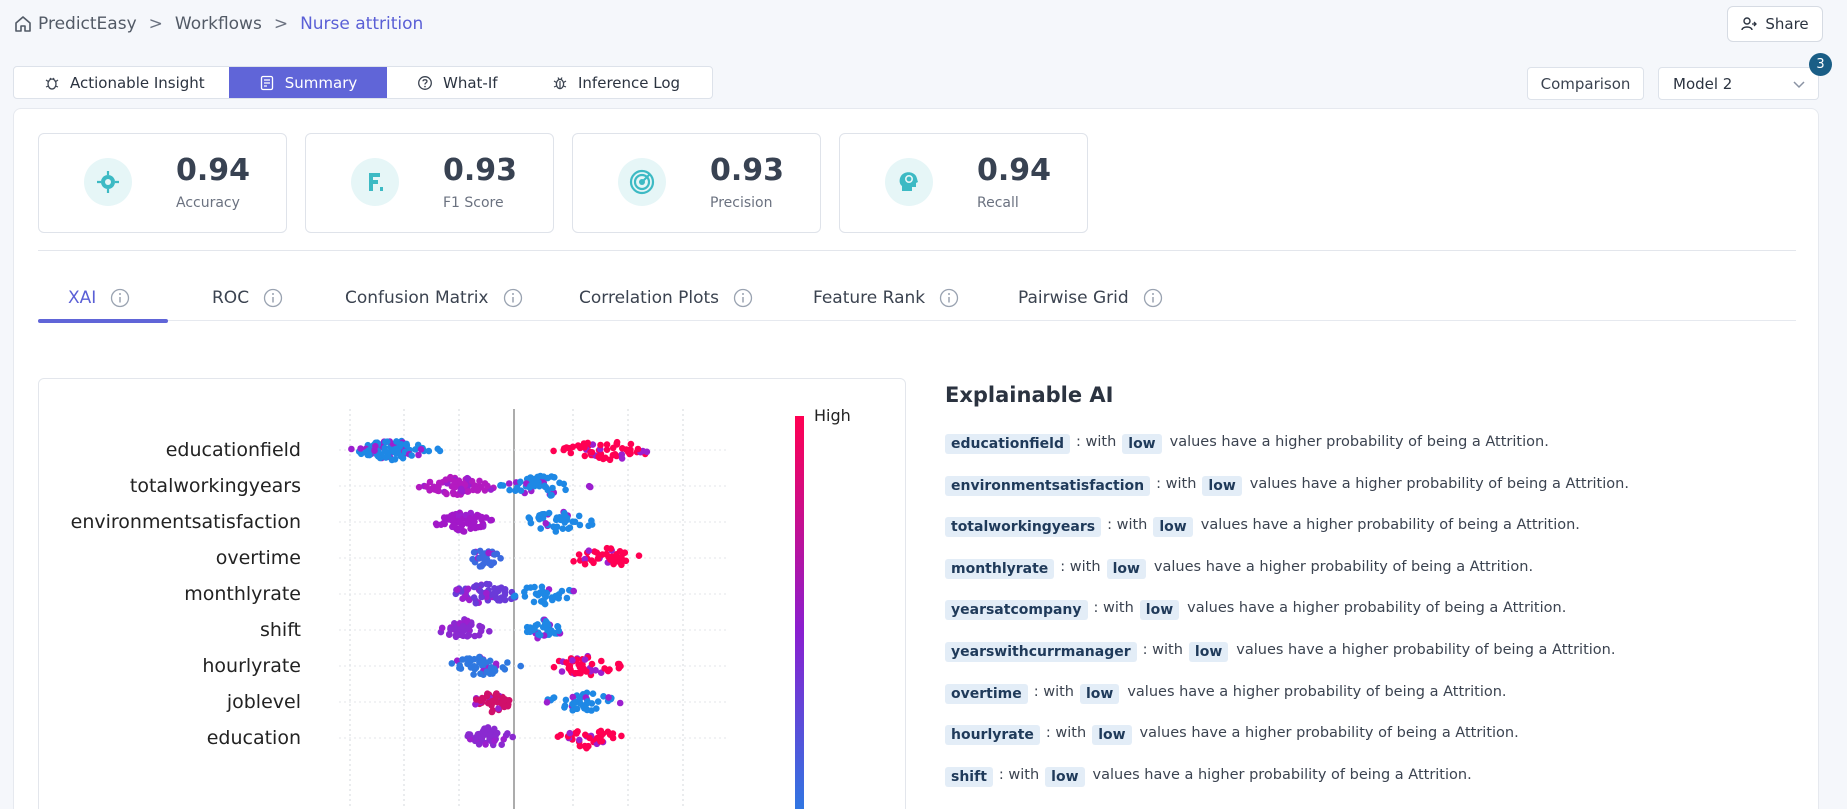 This screenshot has width=1847, height=809. Describe the element at coordinates (218, 24) in the screenshot. I see `breadcrumb-item-workflows: Workflows` at that location.